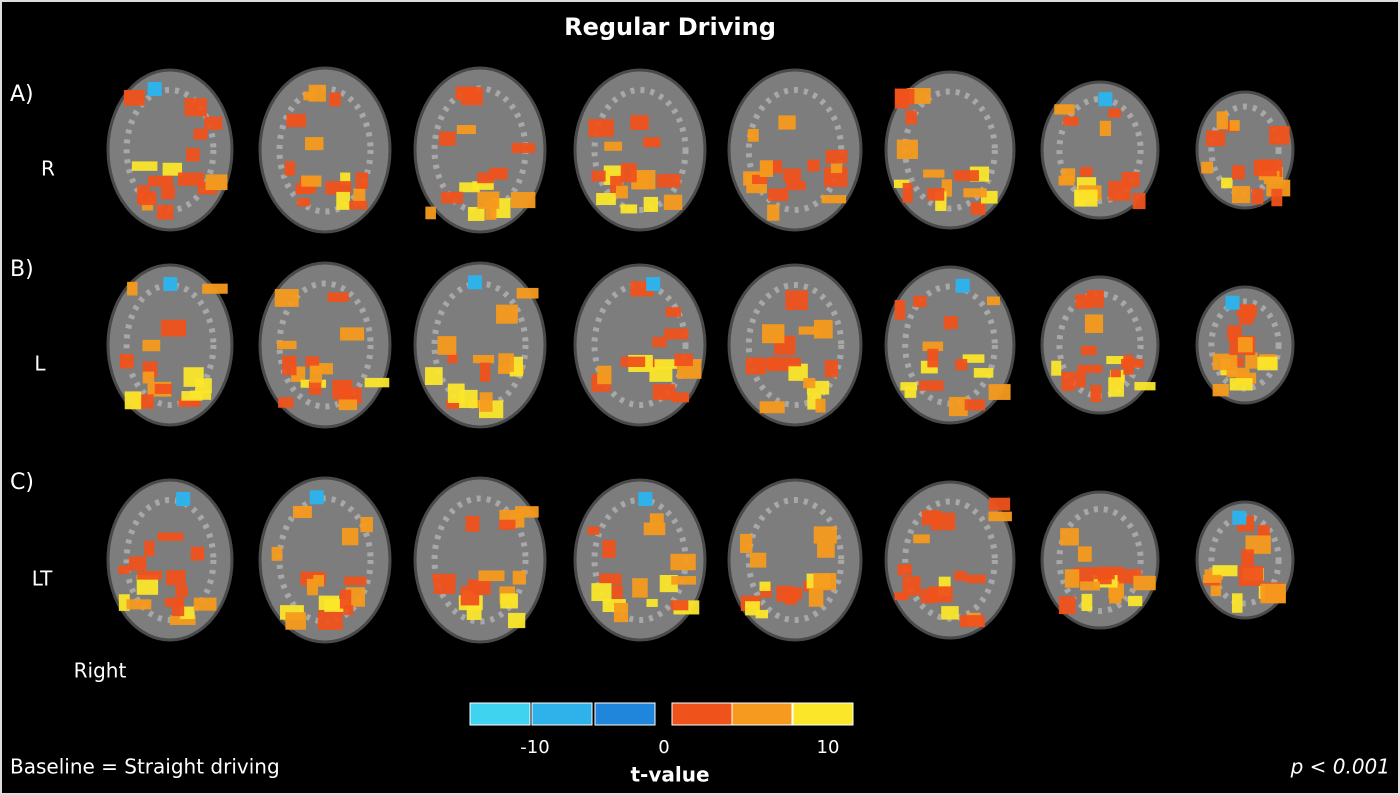  Describe the element at coordinates (145, 767) in the screenshot. I see `baseline-note: Baseline = Straight driving` at that location.